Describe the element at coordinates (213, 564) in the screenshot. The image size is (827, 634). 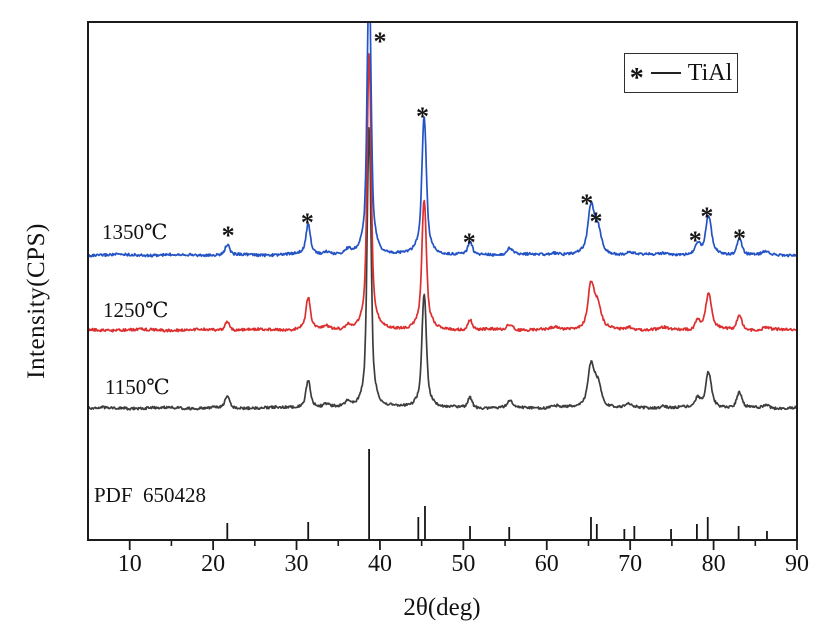
I see `x-tick-label: 20` at that location.